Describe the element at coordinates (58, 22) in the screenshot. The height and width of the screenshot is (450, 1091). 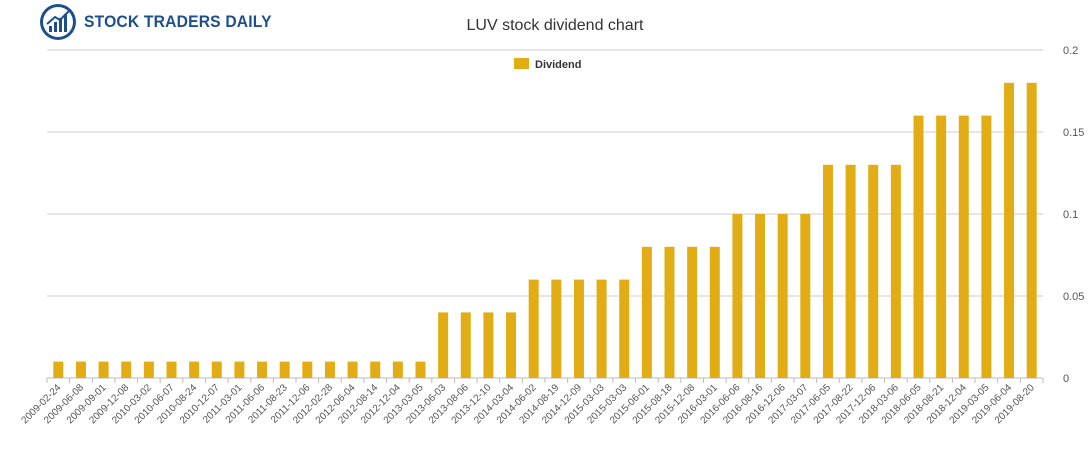
I see `bull-chart-logo-icon` at that location.